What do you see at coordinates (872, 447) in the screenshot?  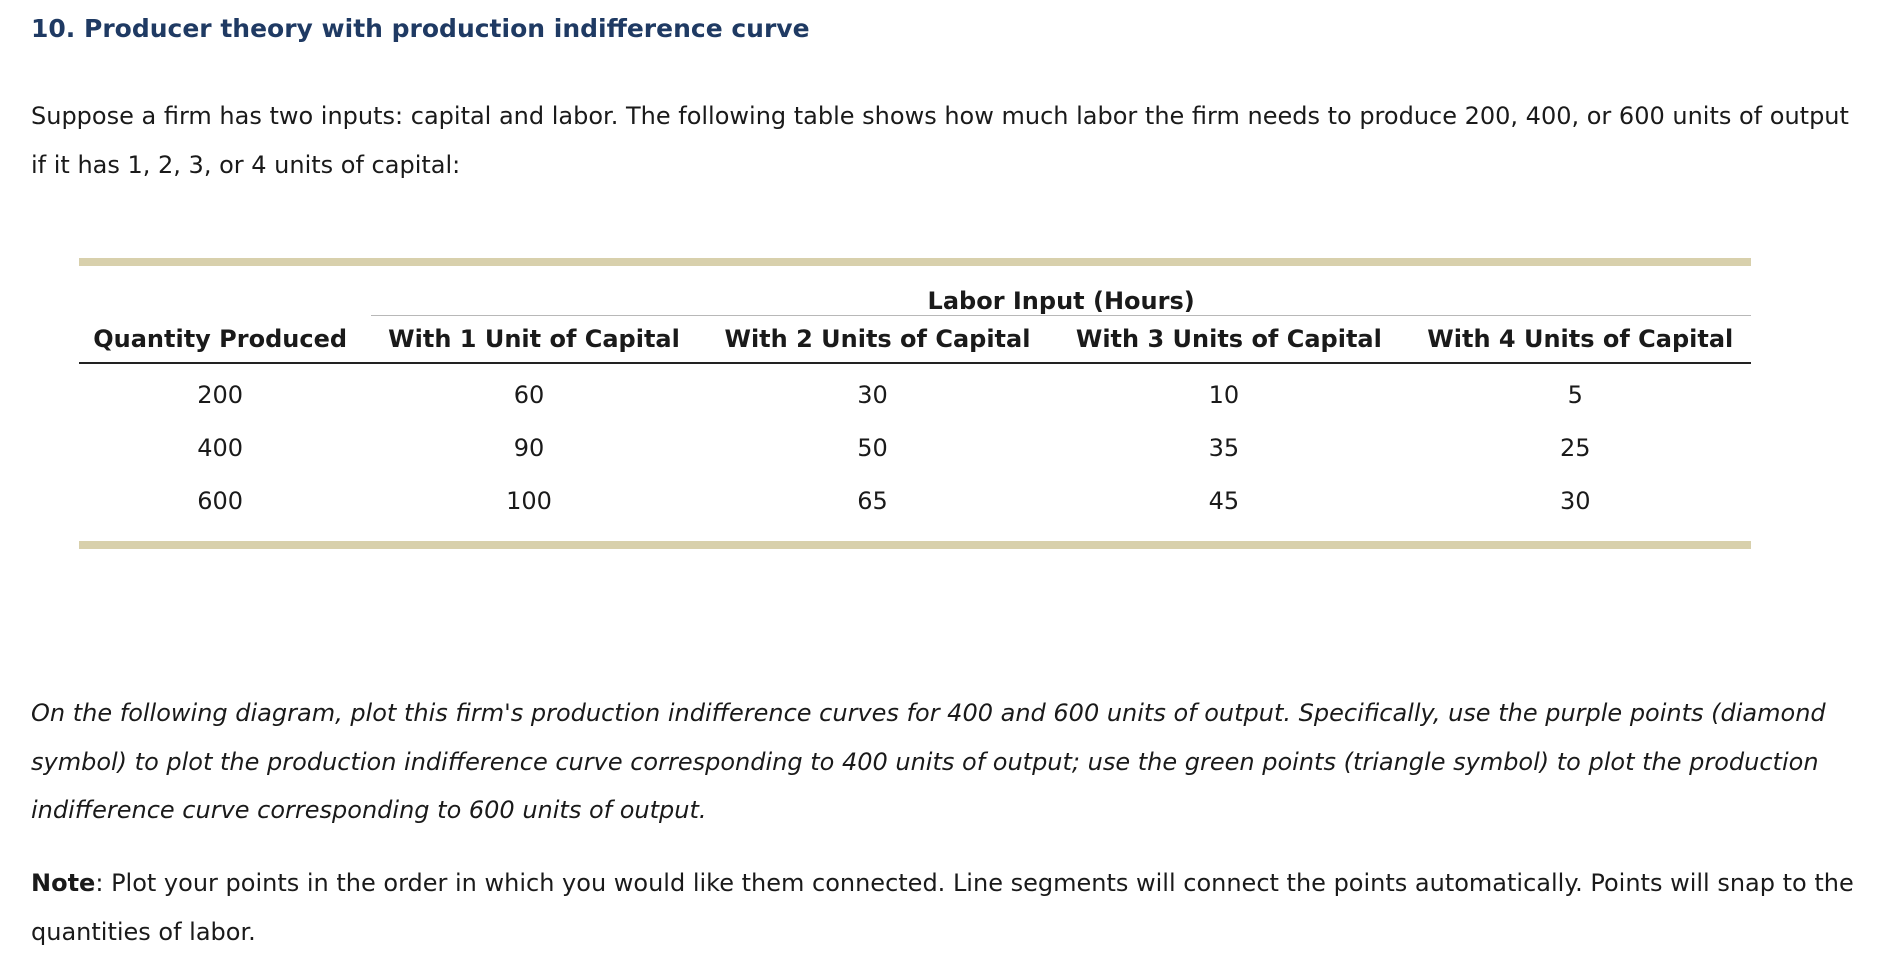 I see `table-cell: 50` at bounding box center [872, 447].